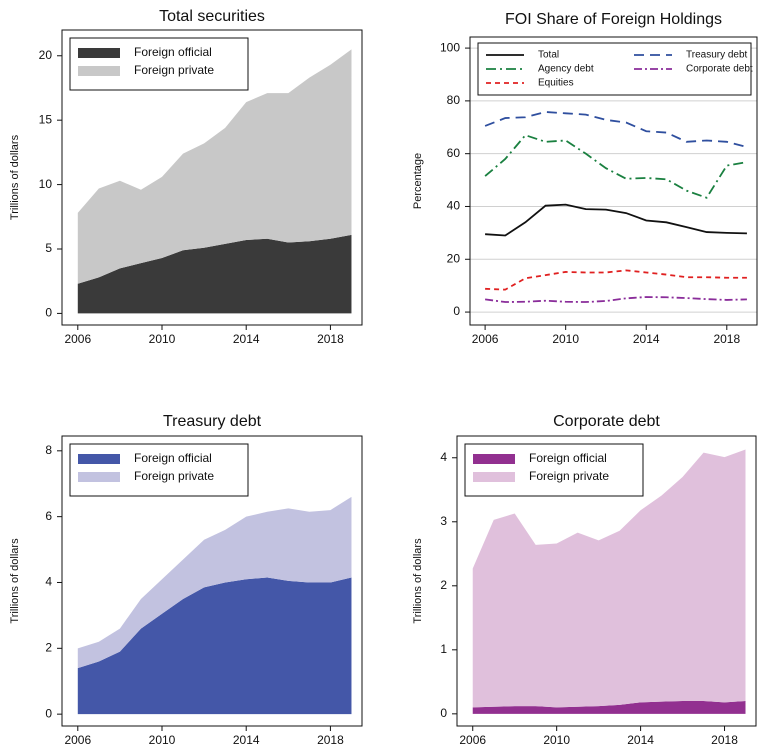 The image size is (759, 751). I want to click on legend-label: Agency debt, so click(566, 69).